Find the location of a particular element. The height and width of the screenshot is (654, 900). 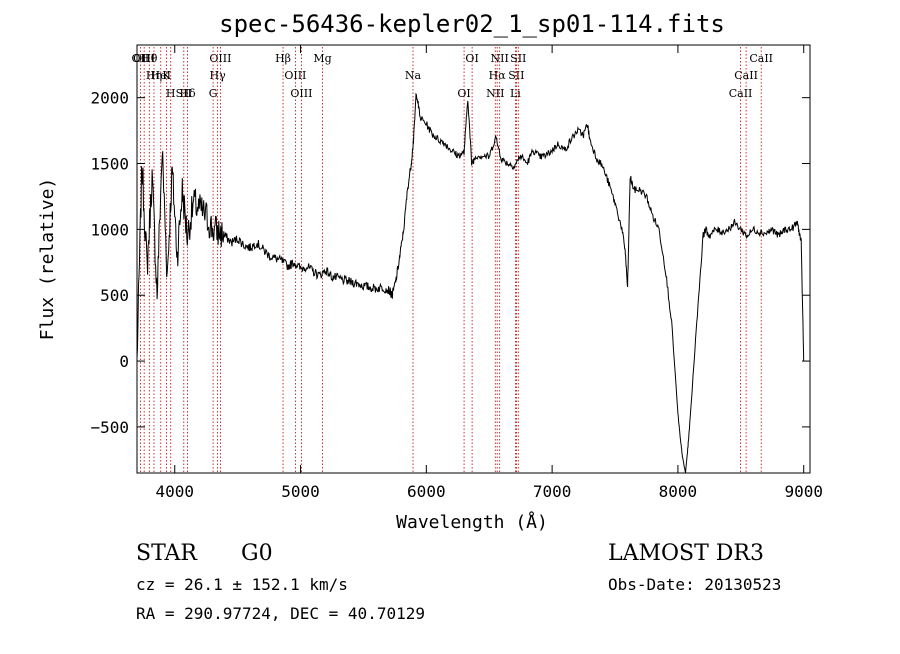

y-tick-label: 1000 is located at coordinates (109, 229).